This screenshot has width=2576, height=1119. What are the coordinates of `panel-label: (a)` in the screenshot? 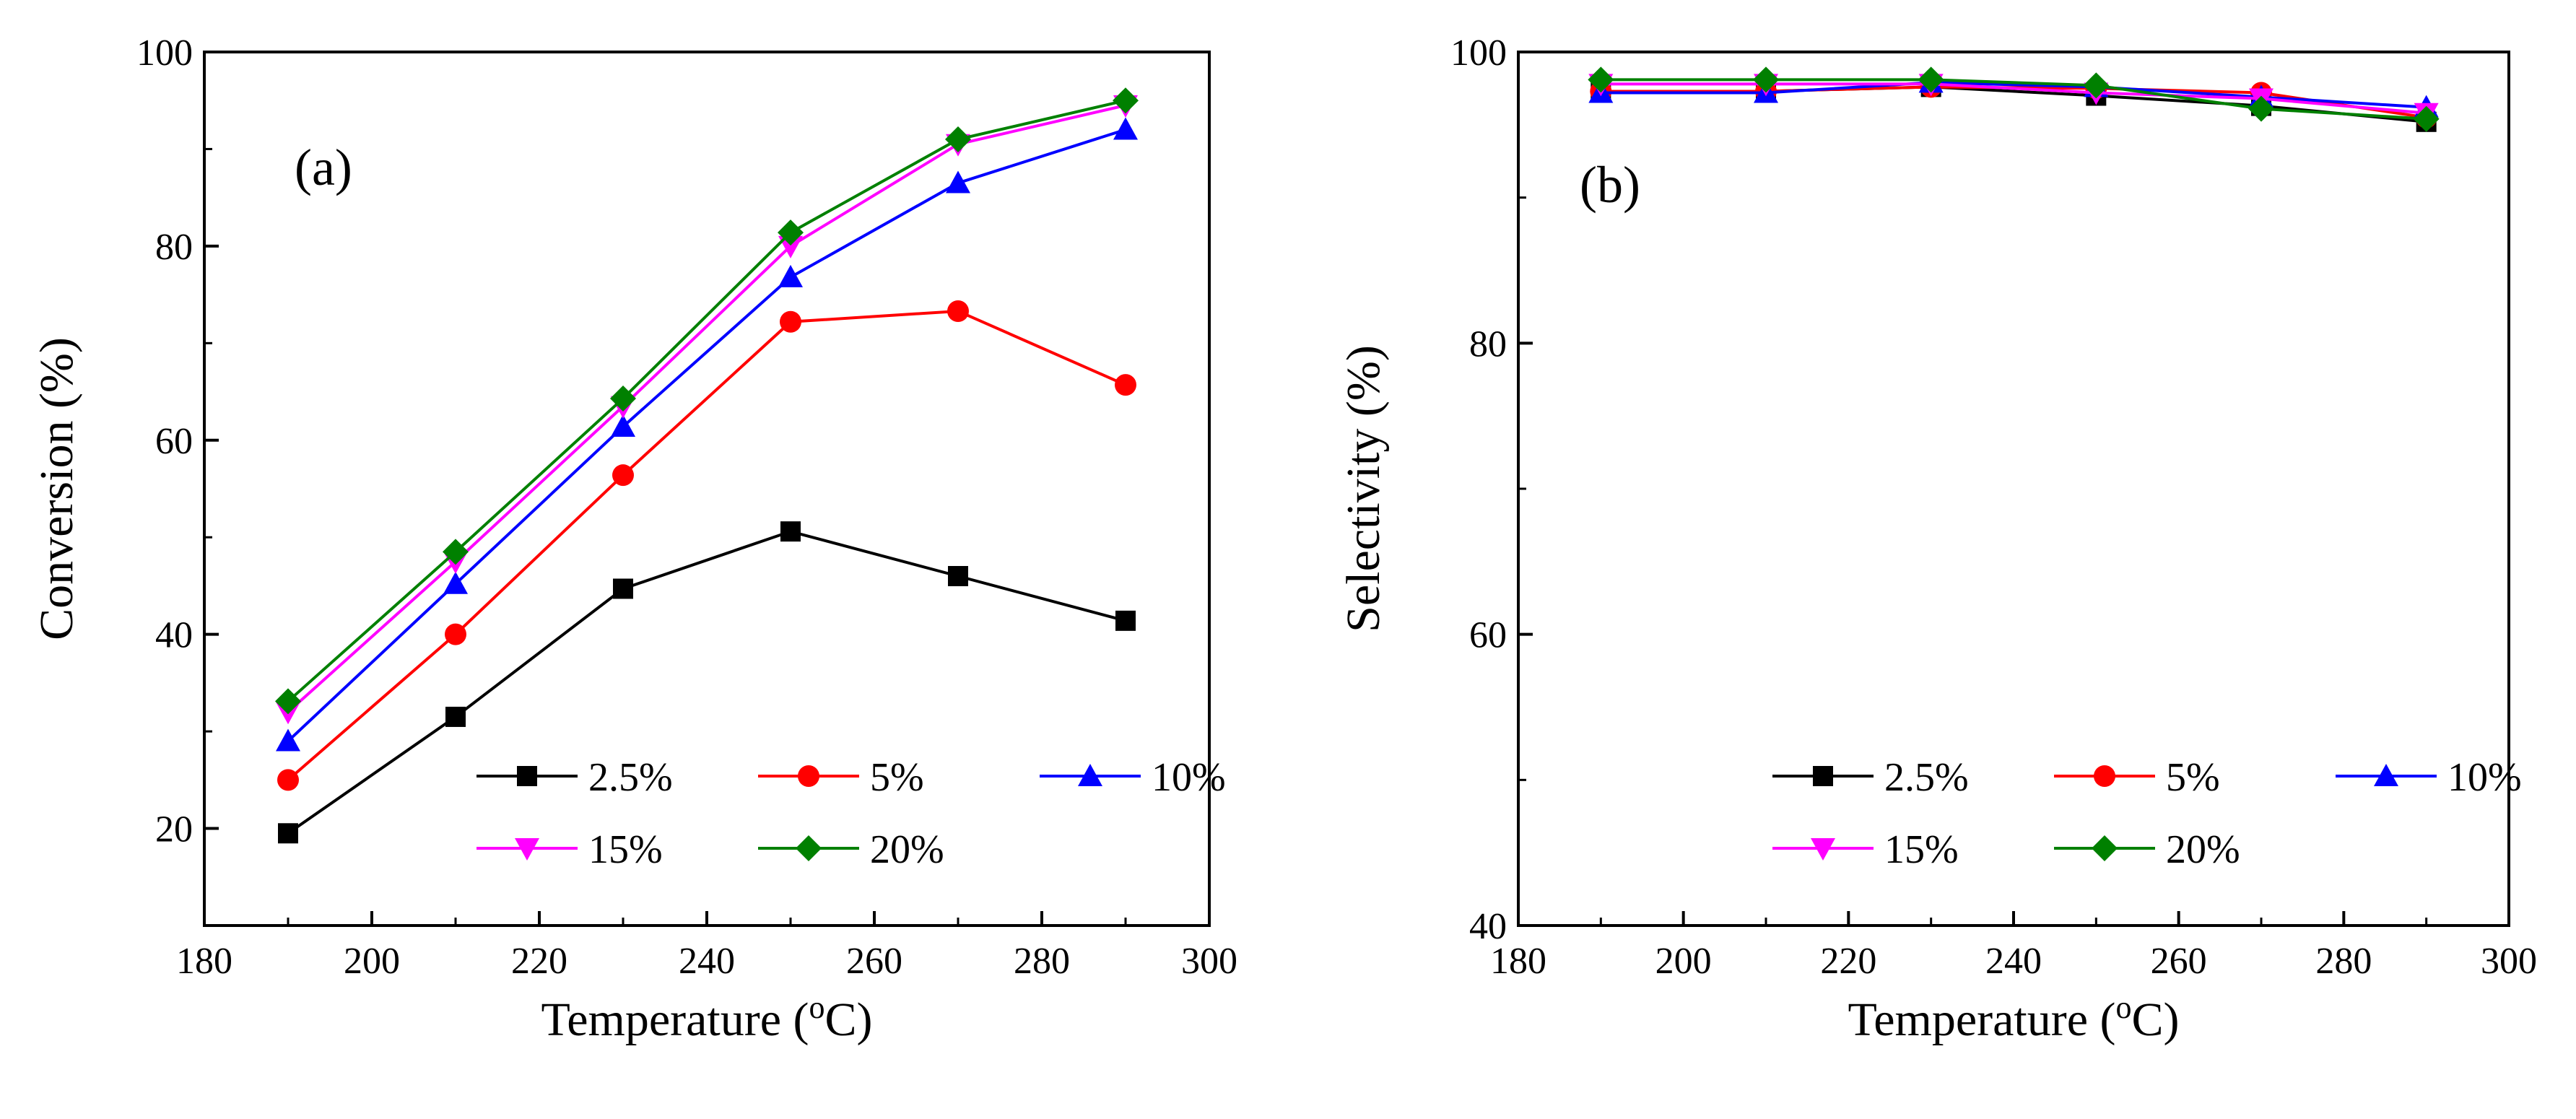 It's located at (323, 167).